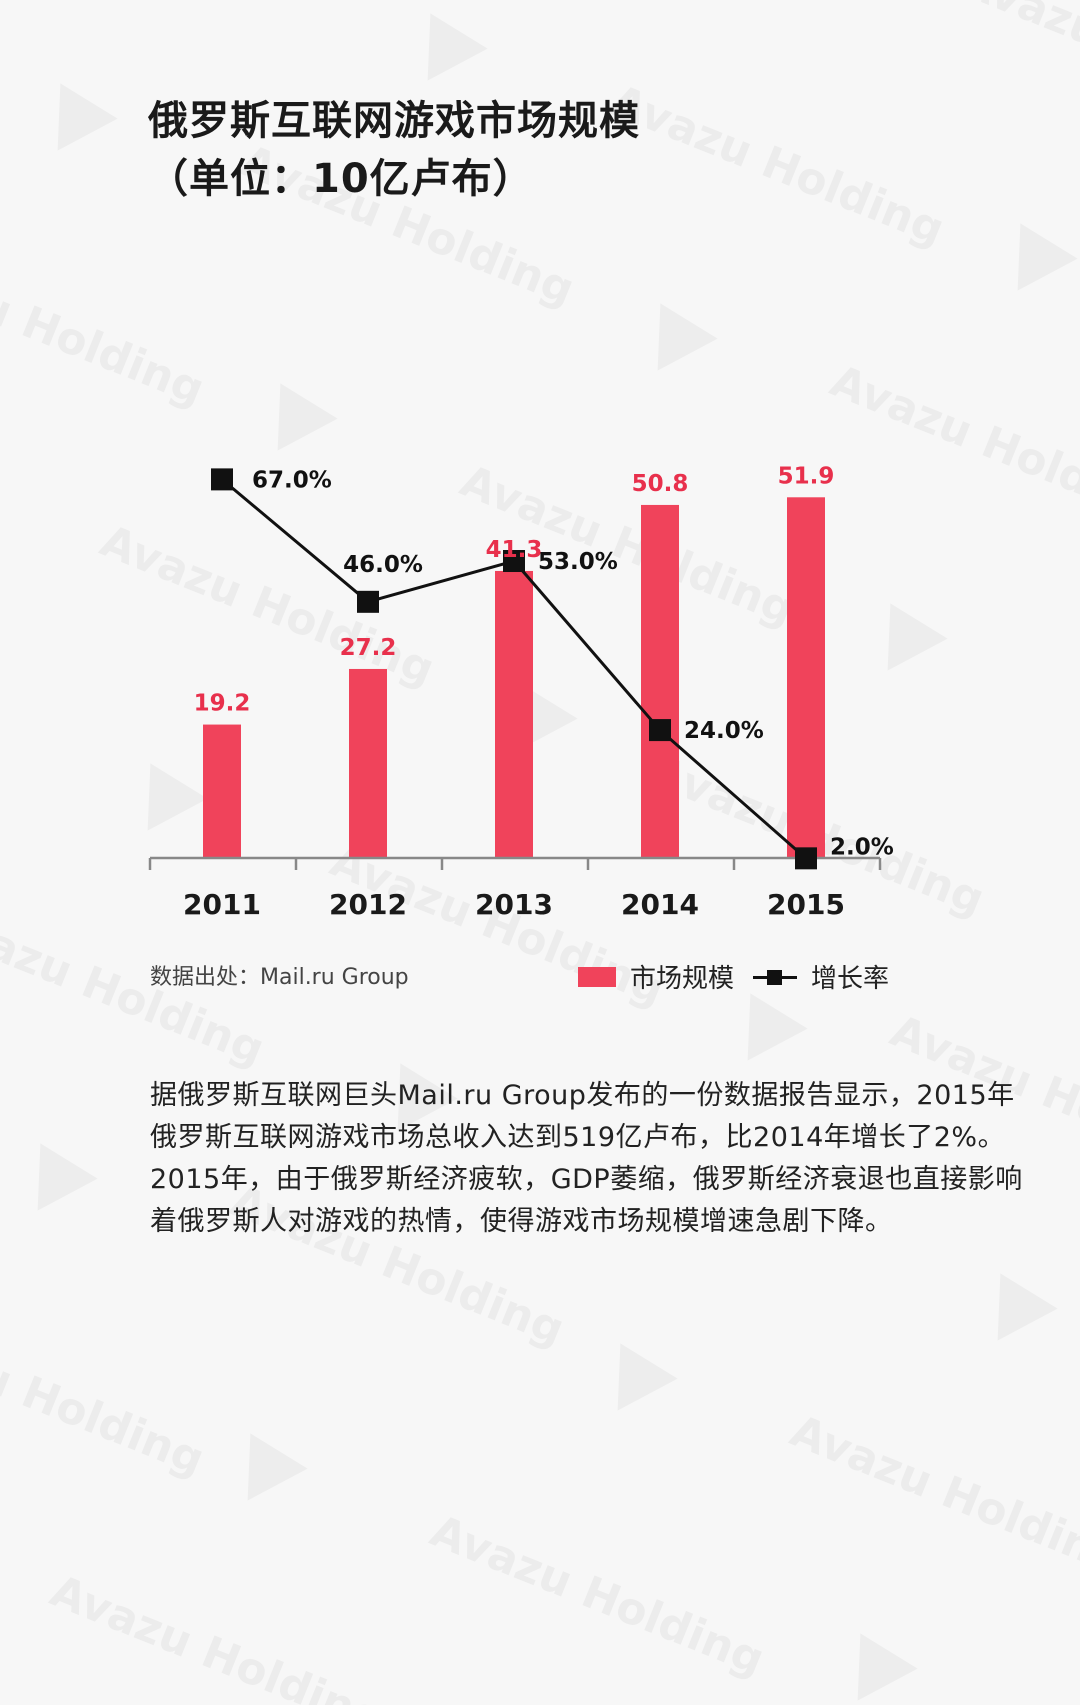  What do you see at coordinates (292, 480) in the screenshot?
I see `growth-rate-label: 67.0%` at bounding box center [292, 480].